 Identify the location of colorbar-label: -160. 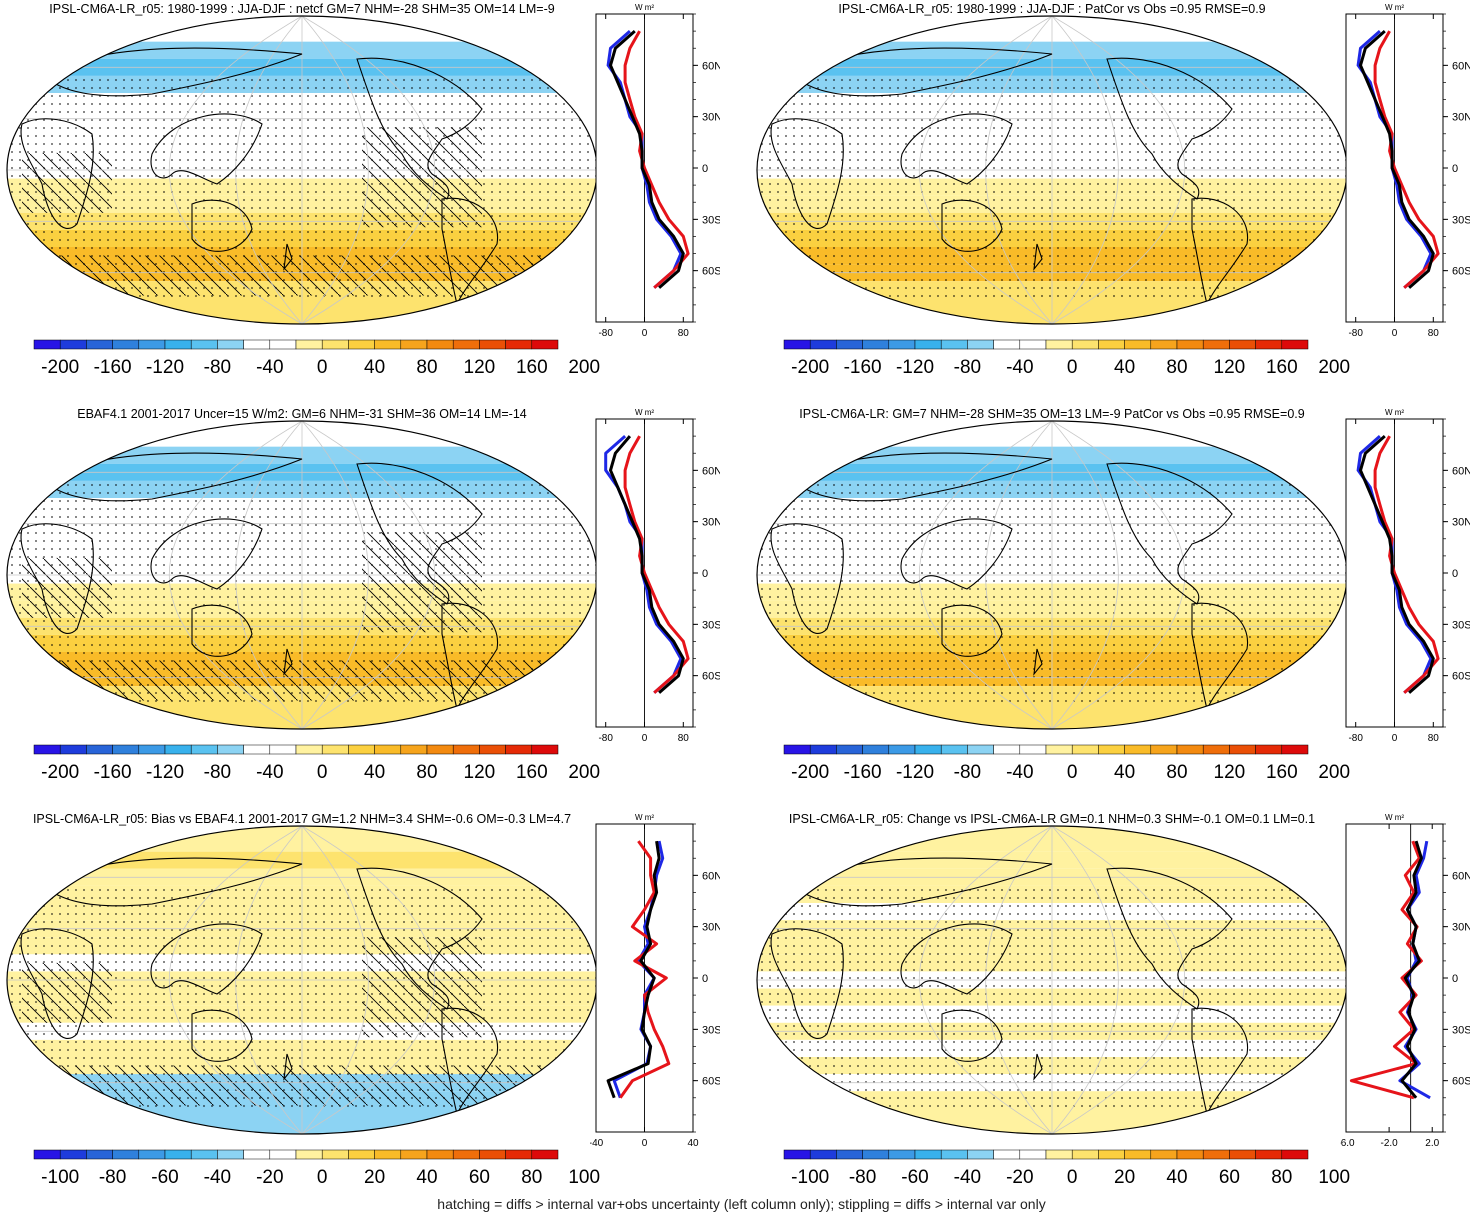
(113, 772).